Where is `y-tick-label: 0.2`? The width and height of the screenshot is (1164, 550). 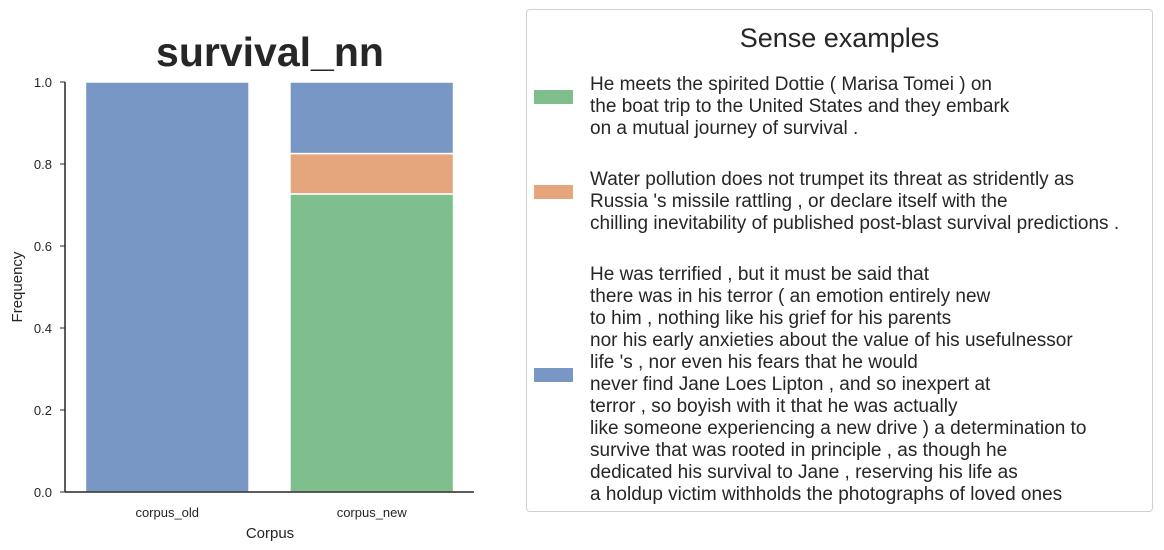
y-tick-label: 0.2 is located at coordinates (43, 410).